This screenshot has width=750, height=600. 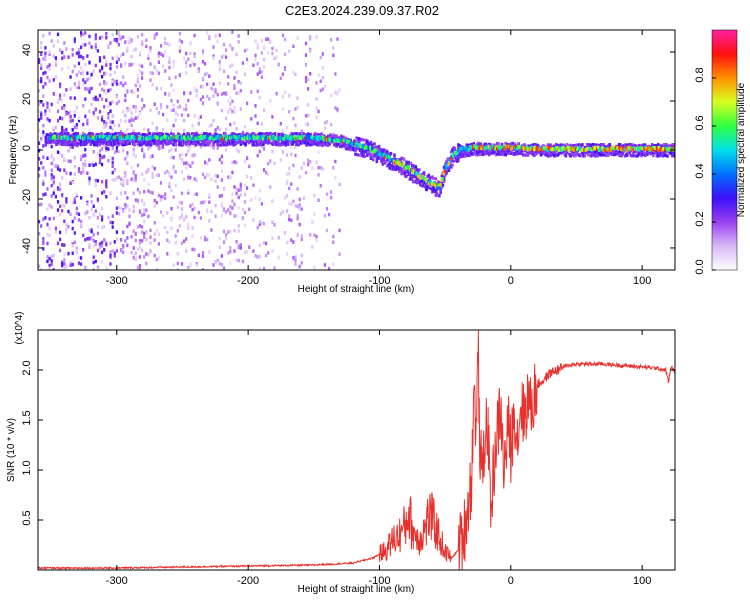 I want to click on spectrogram-ylabel: Frequency (Hz), so click(x=13, y=150).